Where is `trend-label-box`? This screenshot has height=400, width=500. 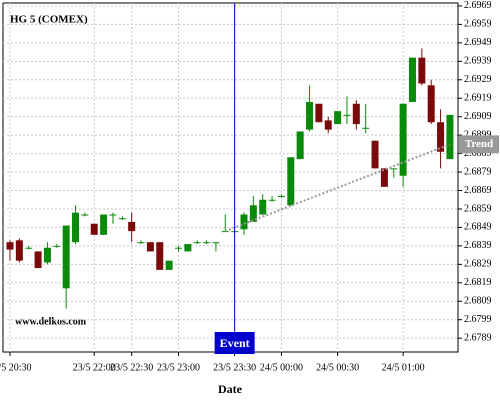
trend-label-box is located at coordinates (479, 144).